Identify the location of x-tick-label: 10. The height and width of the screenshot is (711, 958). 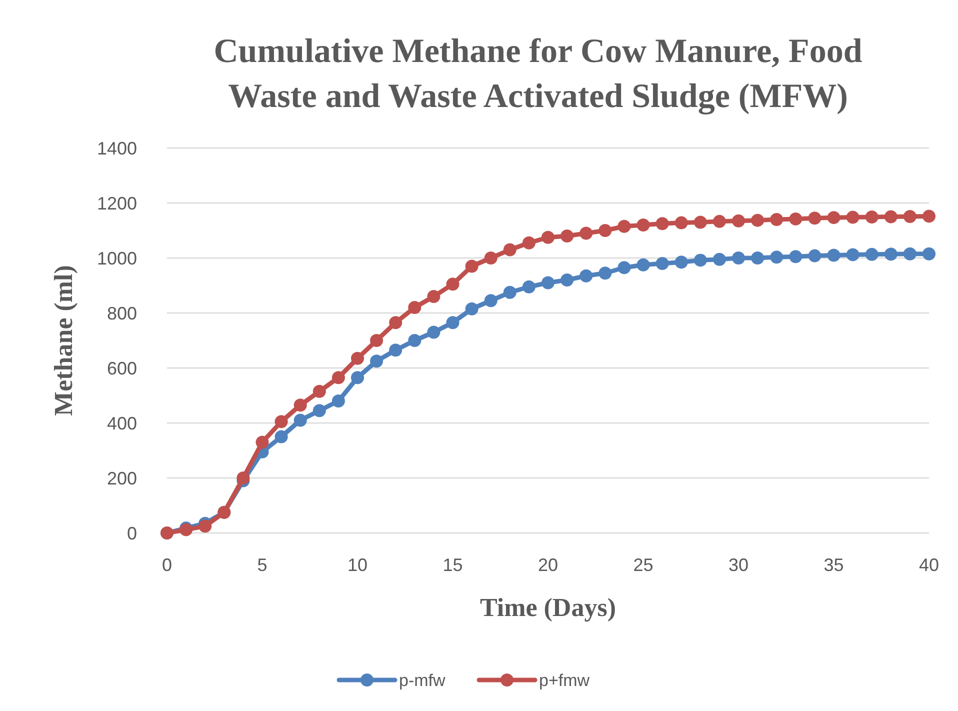
(357, 565).